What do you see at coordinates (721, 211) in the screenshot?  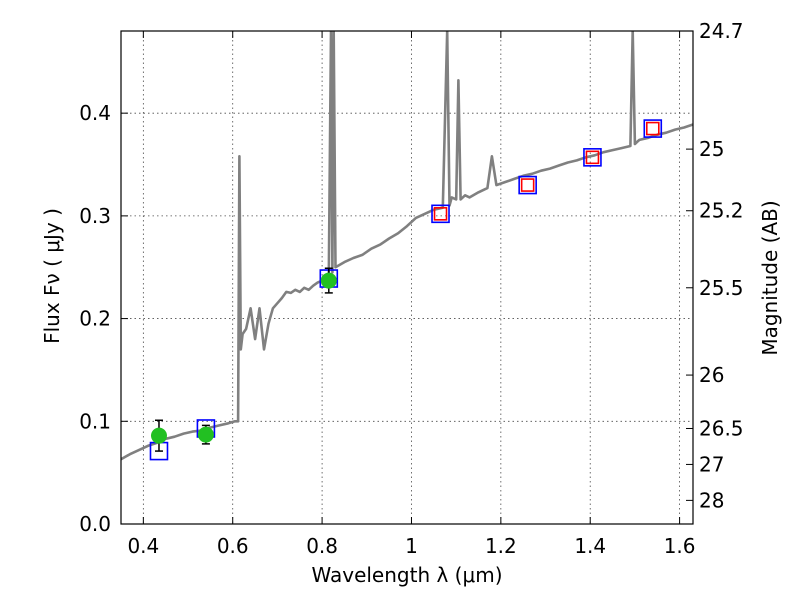 I see `right-tick-label: 25.2` at bounding box center [721, 211].